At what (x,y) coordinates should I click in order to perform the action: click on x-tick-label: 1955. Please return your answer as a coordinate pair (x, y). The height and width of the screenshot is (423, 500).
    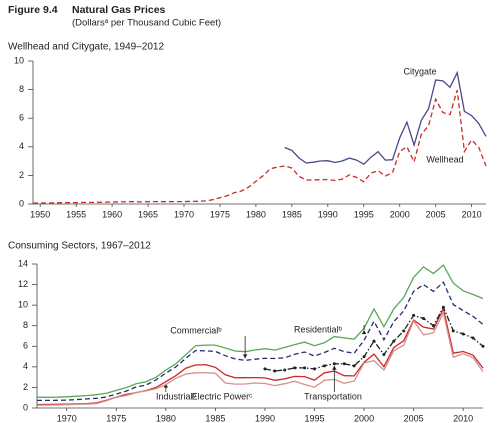
    Looking at the image, I should click on (76, 214).